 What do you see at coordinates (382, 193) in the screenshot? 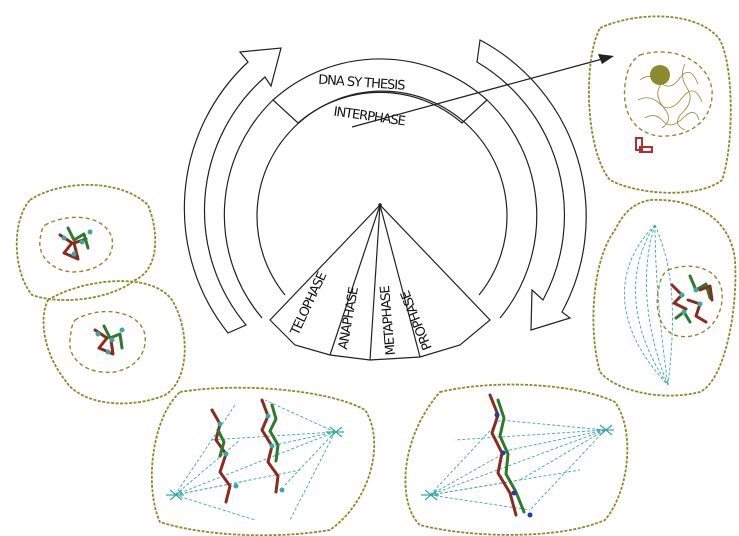
I see `interphase-circle` at bounding box center [382, 193].